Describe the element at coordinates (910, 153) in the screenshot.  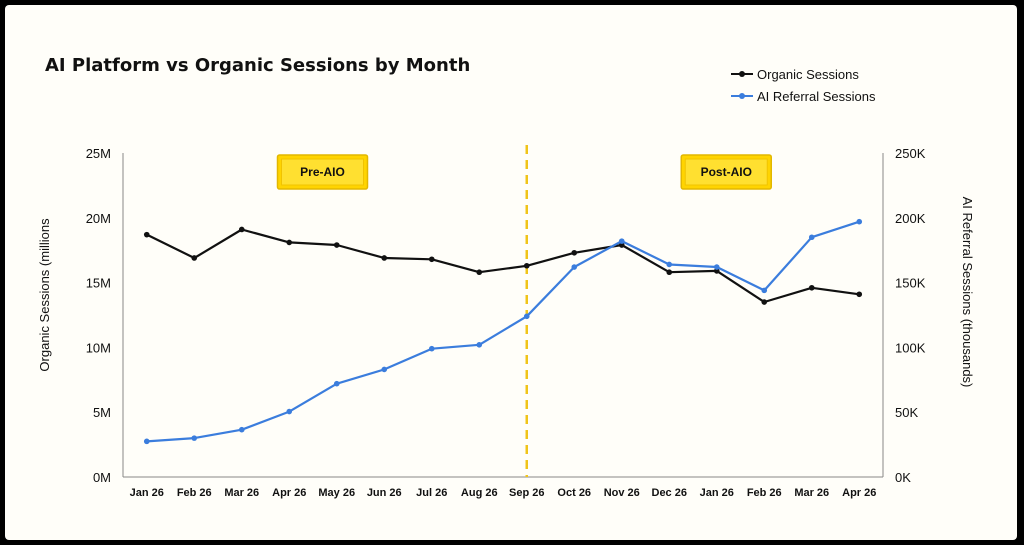
I see `y-right-tick-label: 250K` at that location.